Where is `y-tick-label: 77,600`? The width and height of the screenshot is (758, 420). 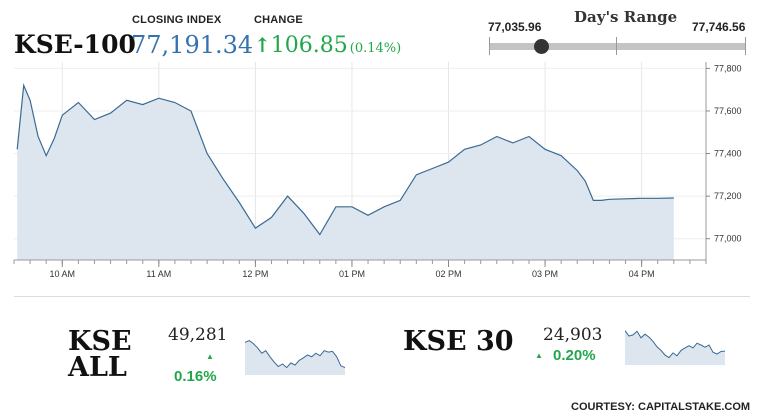
y-tick-label: 77,600 is located at coordinates (728, 111).